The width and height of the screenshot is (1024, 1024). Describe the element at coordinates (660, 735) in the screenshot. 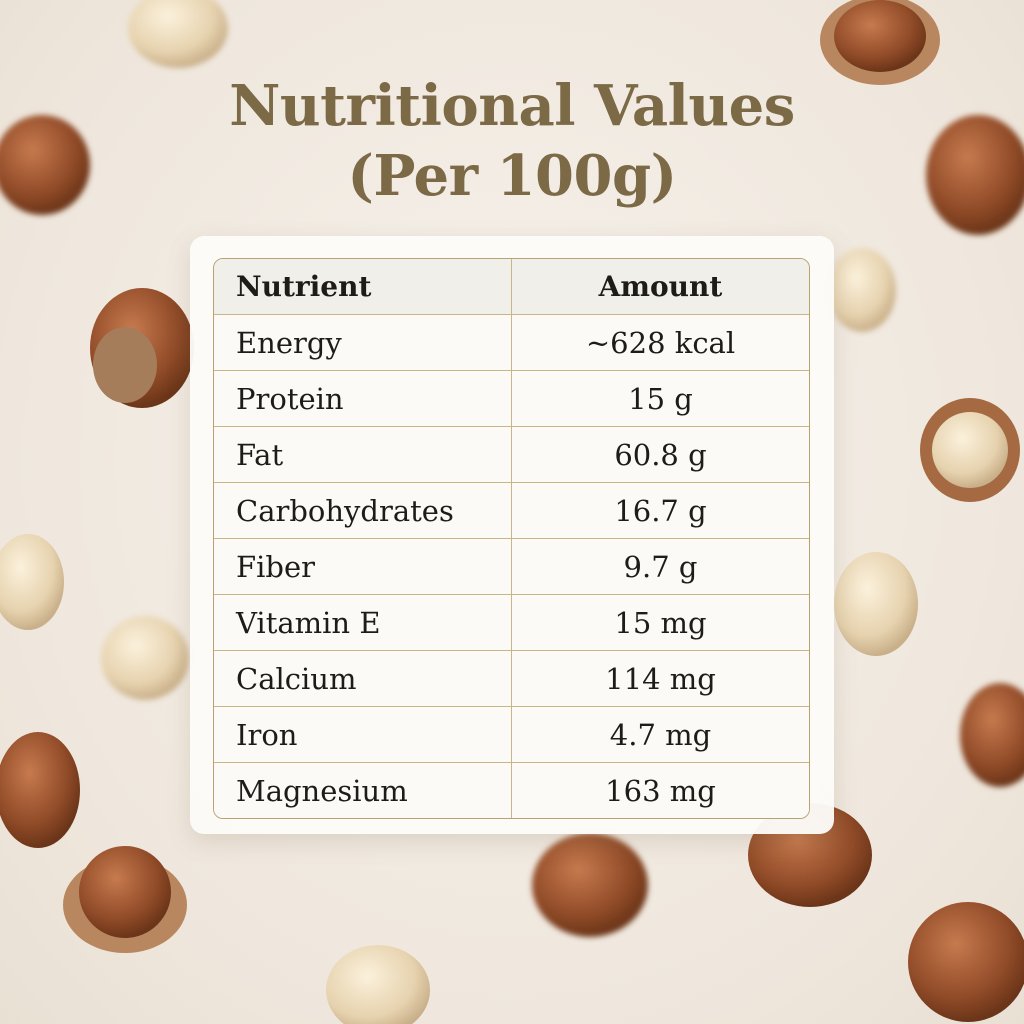

I see `amount-cell: 4.7 mg` at that location.